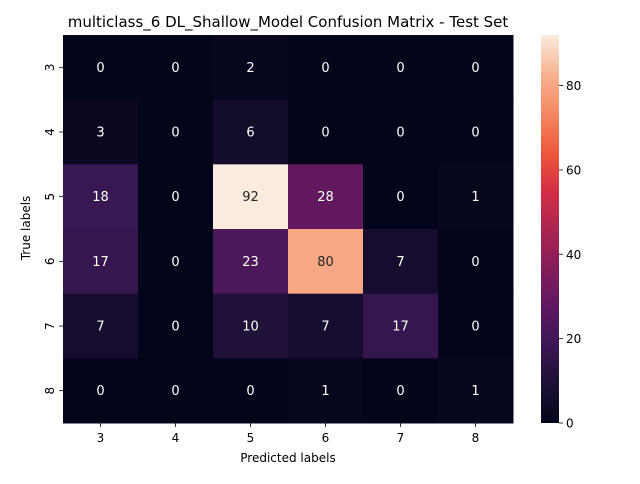 This screenshot has width=640, height=484. What do you see at coordinates (573, 86) in the screenshot?
I see `colorbar-tick-label: 80` at bounding box center [573, 86].